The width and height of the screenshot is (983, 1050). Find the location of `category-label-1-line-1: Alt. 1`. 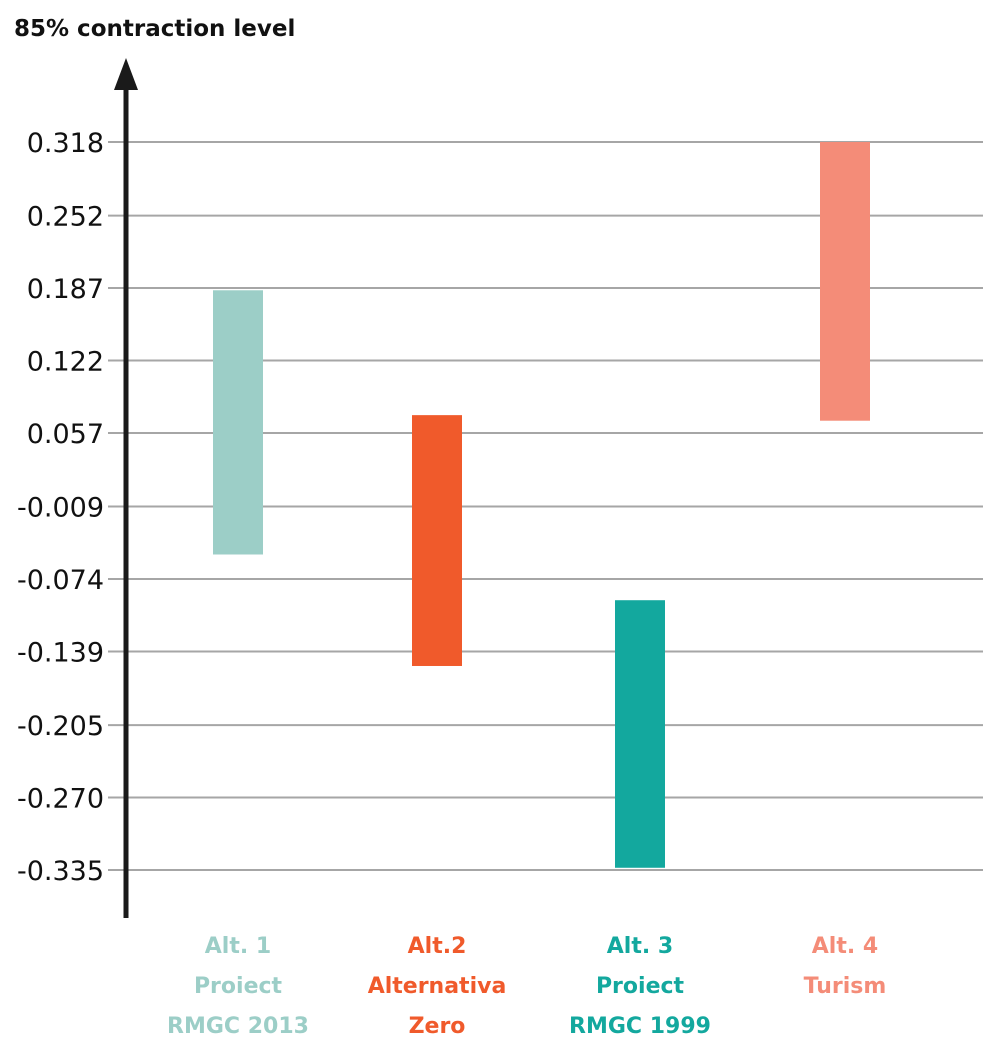

category-label-1-line-1: Alt. 1 is located at coordinates (238, 946).